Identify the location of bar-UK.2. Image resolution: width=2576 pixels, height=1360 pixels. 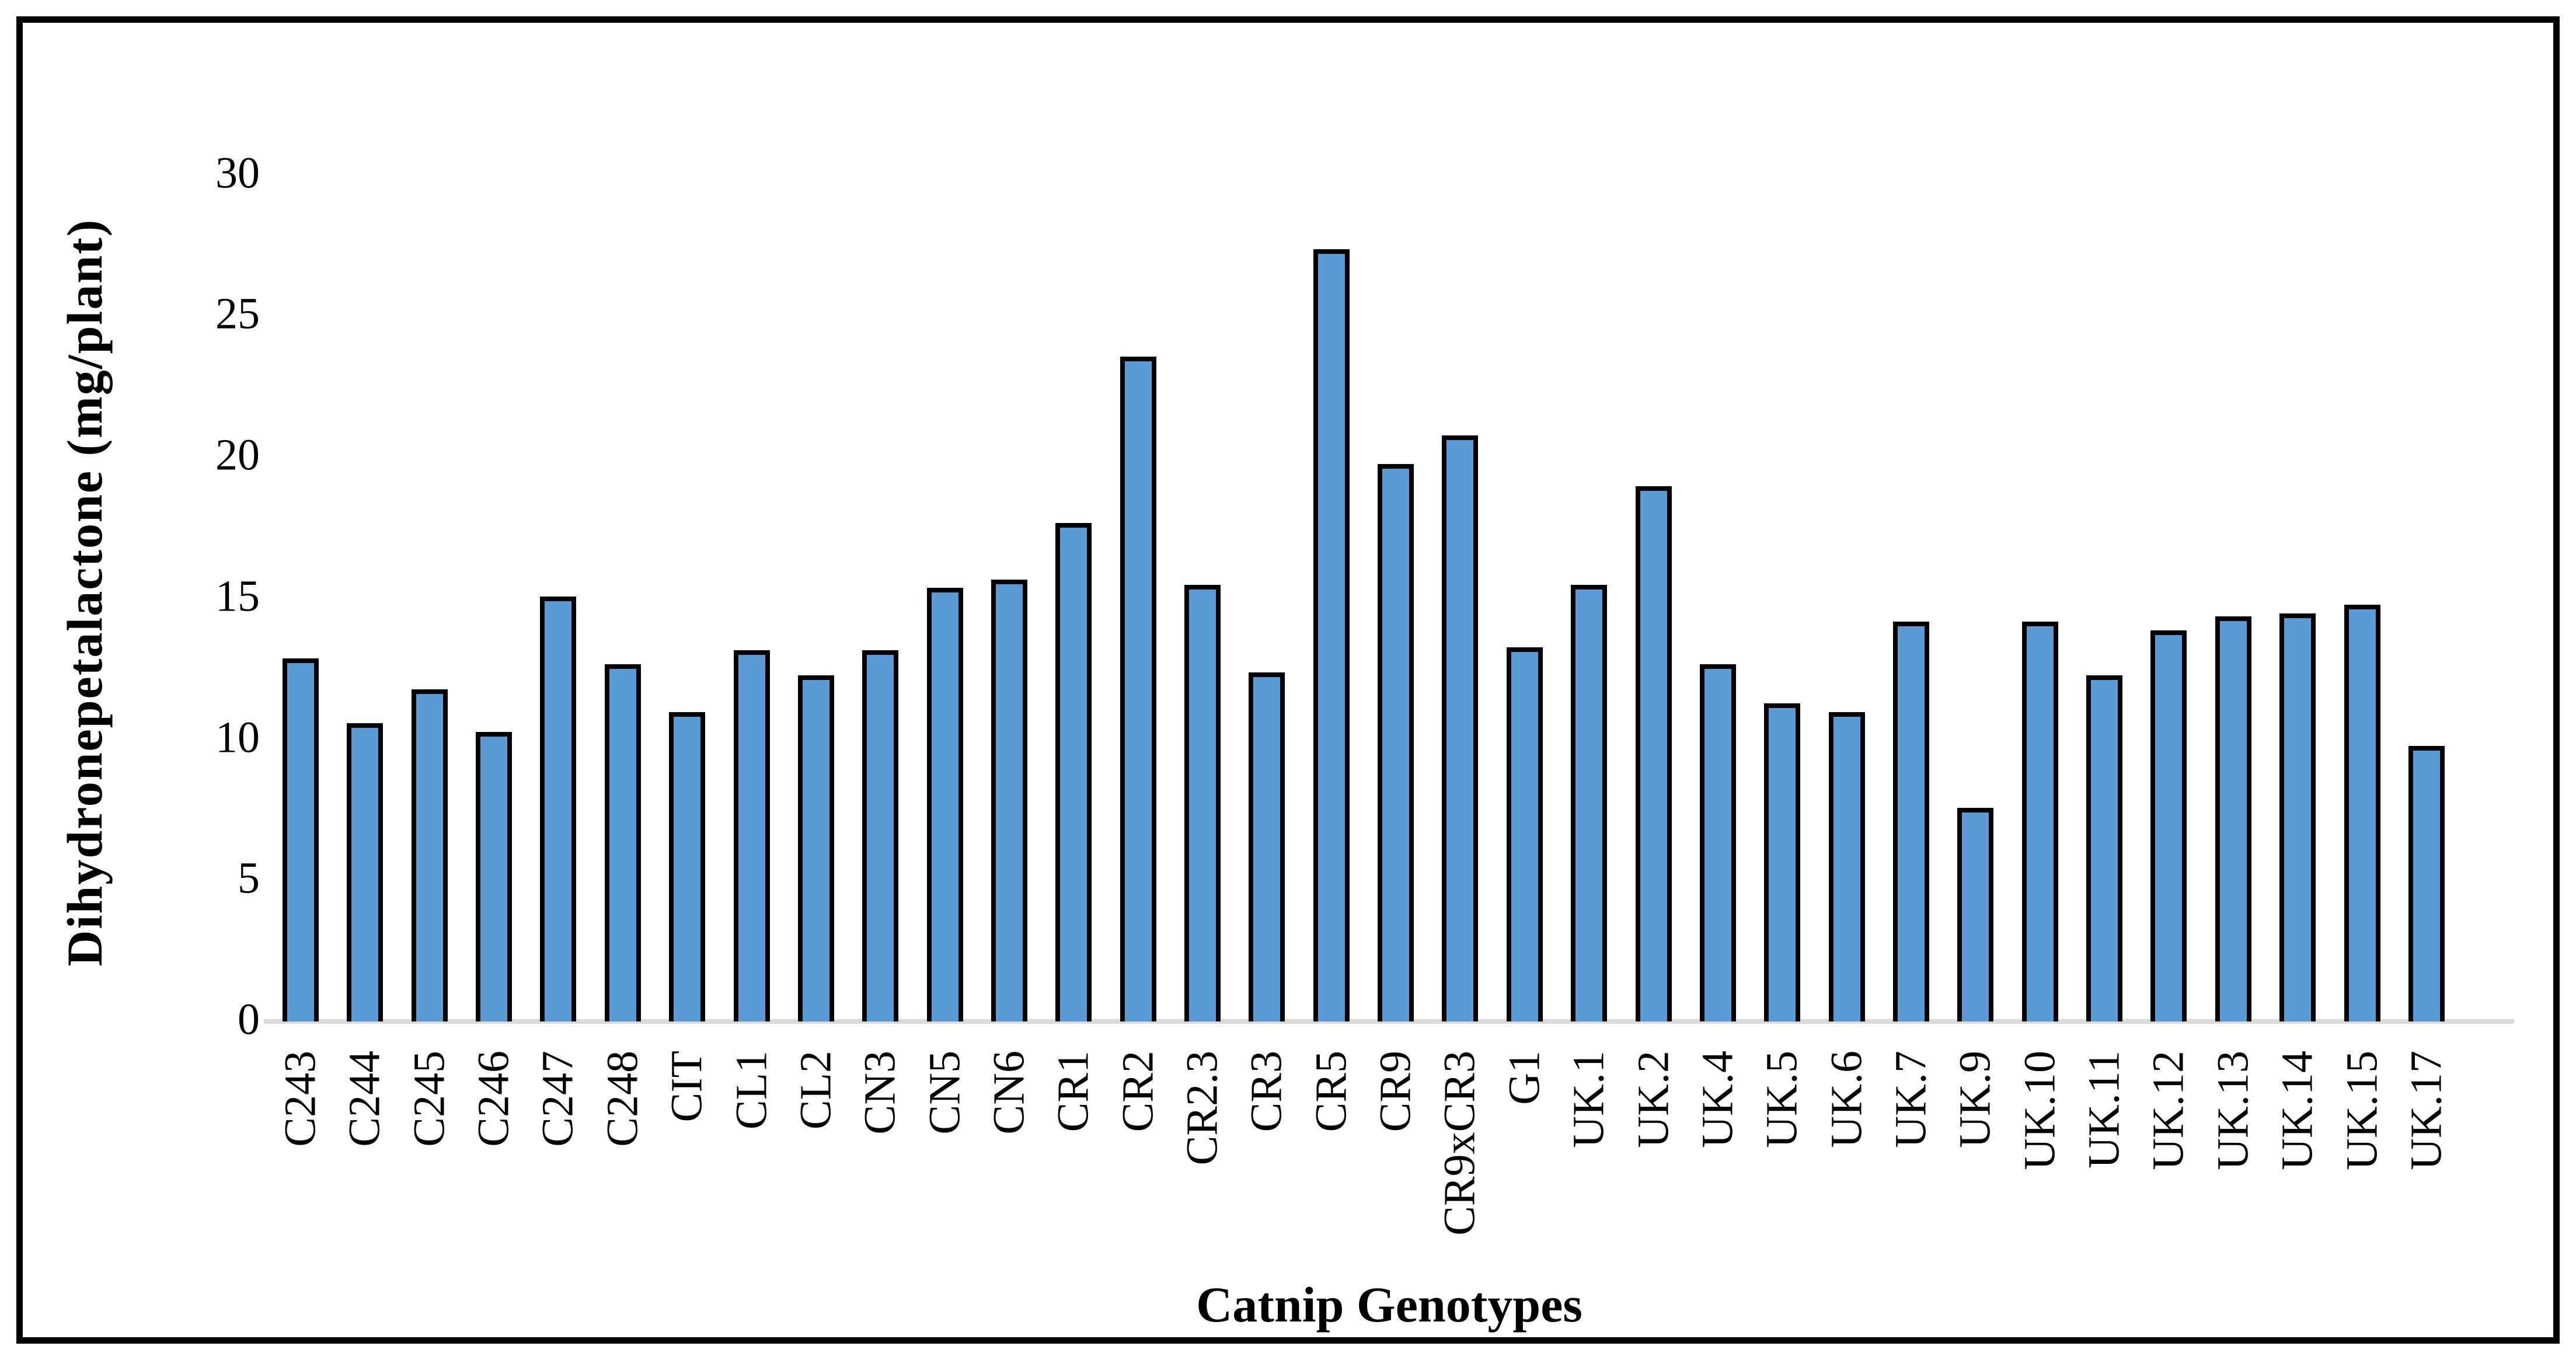
(1653, 753).